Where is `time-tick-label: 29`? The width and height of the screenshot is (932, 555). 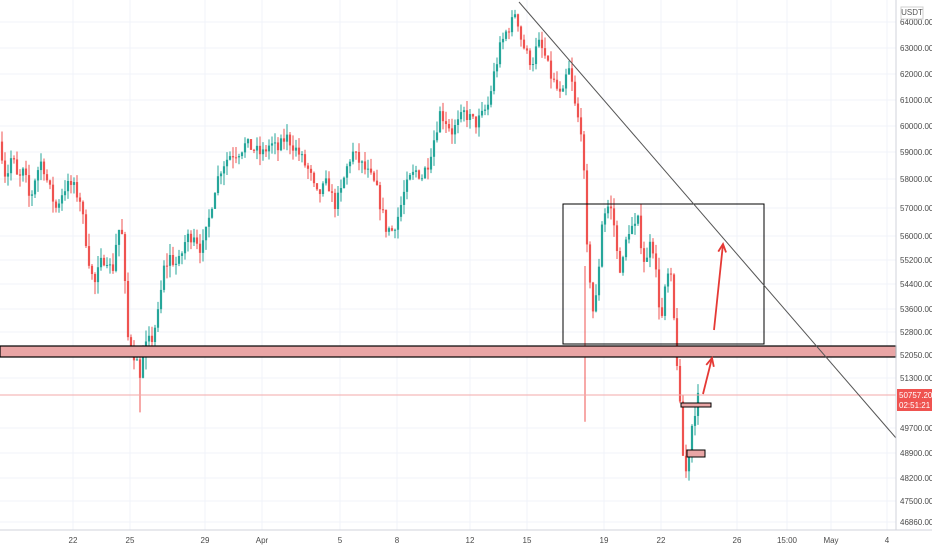
time-tick-label: 29 is located at coordinates (205, 540).